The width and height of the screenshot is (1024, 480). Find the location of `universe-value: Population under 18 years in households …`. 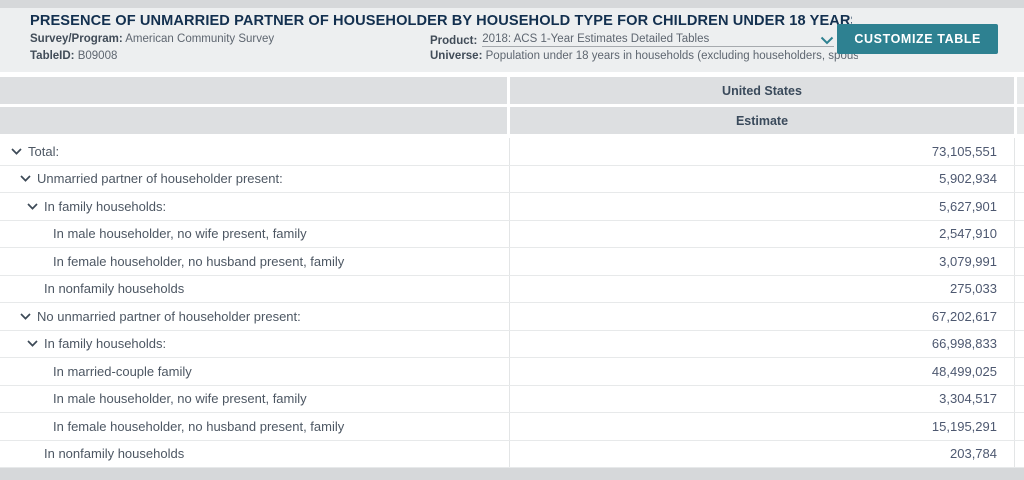

universe-value: Population under 18 years in households … is located at coordinates (671, 56).